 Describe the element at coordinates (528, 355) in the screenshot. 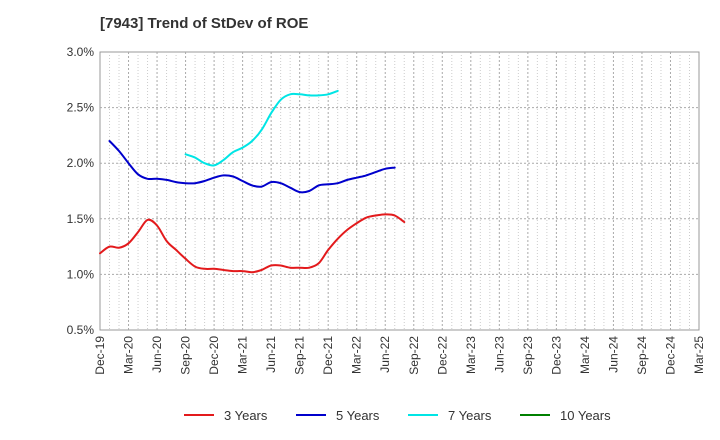

I see `x-tick-label: Sep-23` at that location.